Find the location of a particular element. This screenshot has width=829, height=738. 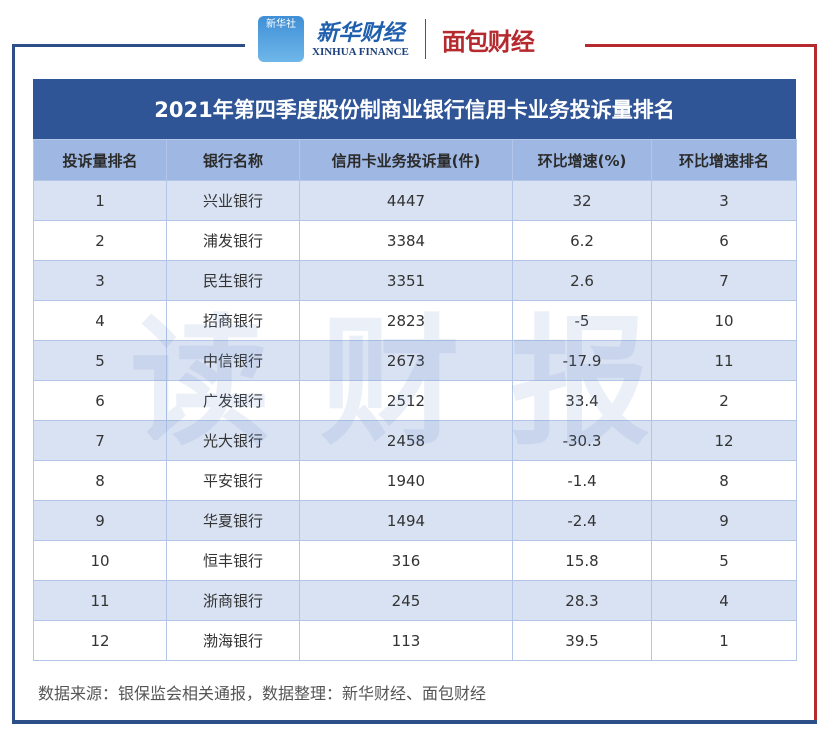

table-cell: 光大银行 is located at coordinates (233, 440).